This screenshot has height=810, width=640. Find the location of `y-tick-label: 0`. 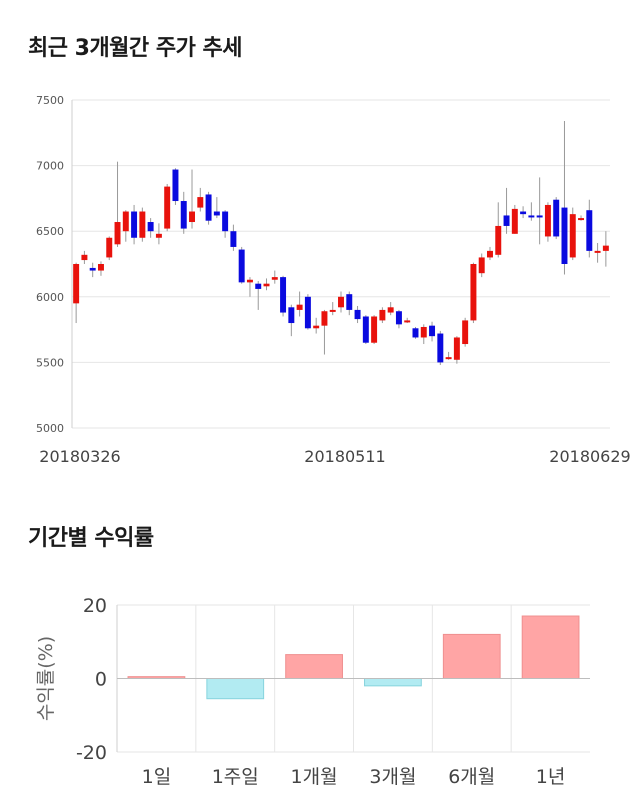

y-tick-label: 0 is located at coordinates (101, 680).